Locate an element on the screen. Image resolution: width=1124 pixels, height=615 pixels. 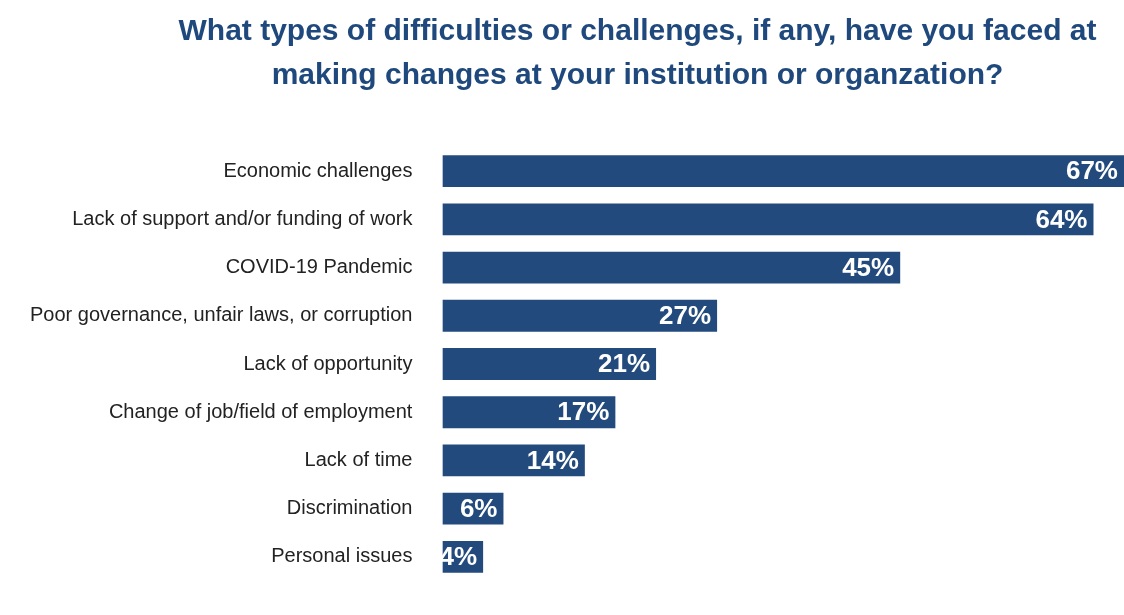
y-tick-label: COVID-19 Pandemic is located at coordinates (319, 266).